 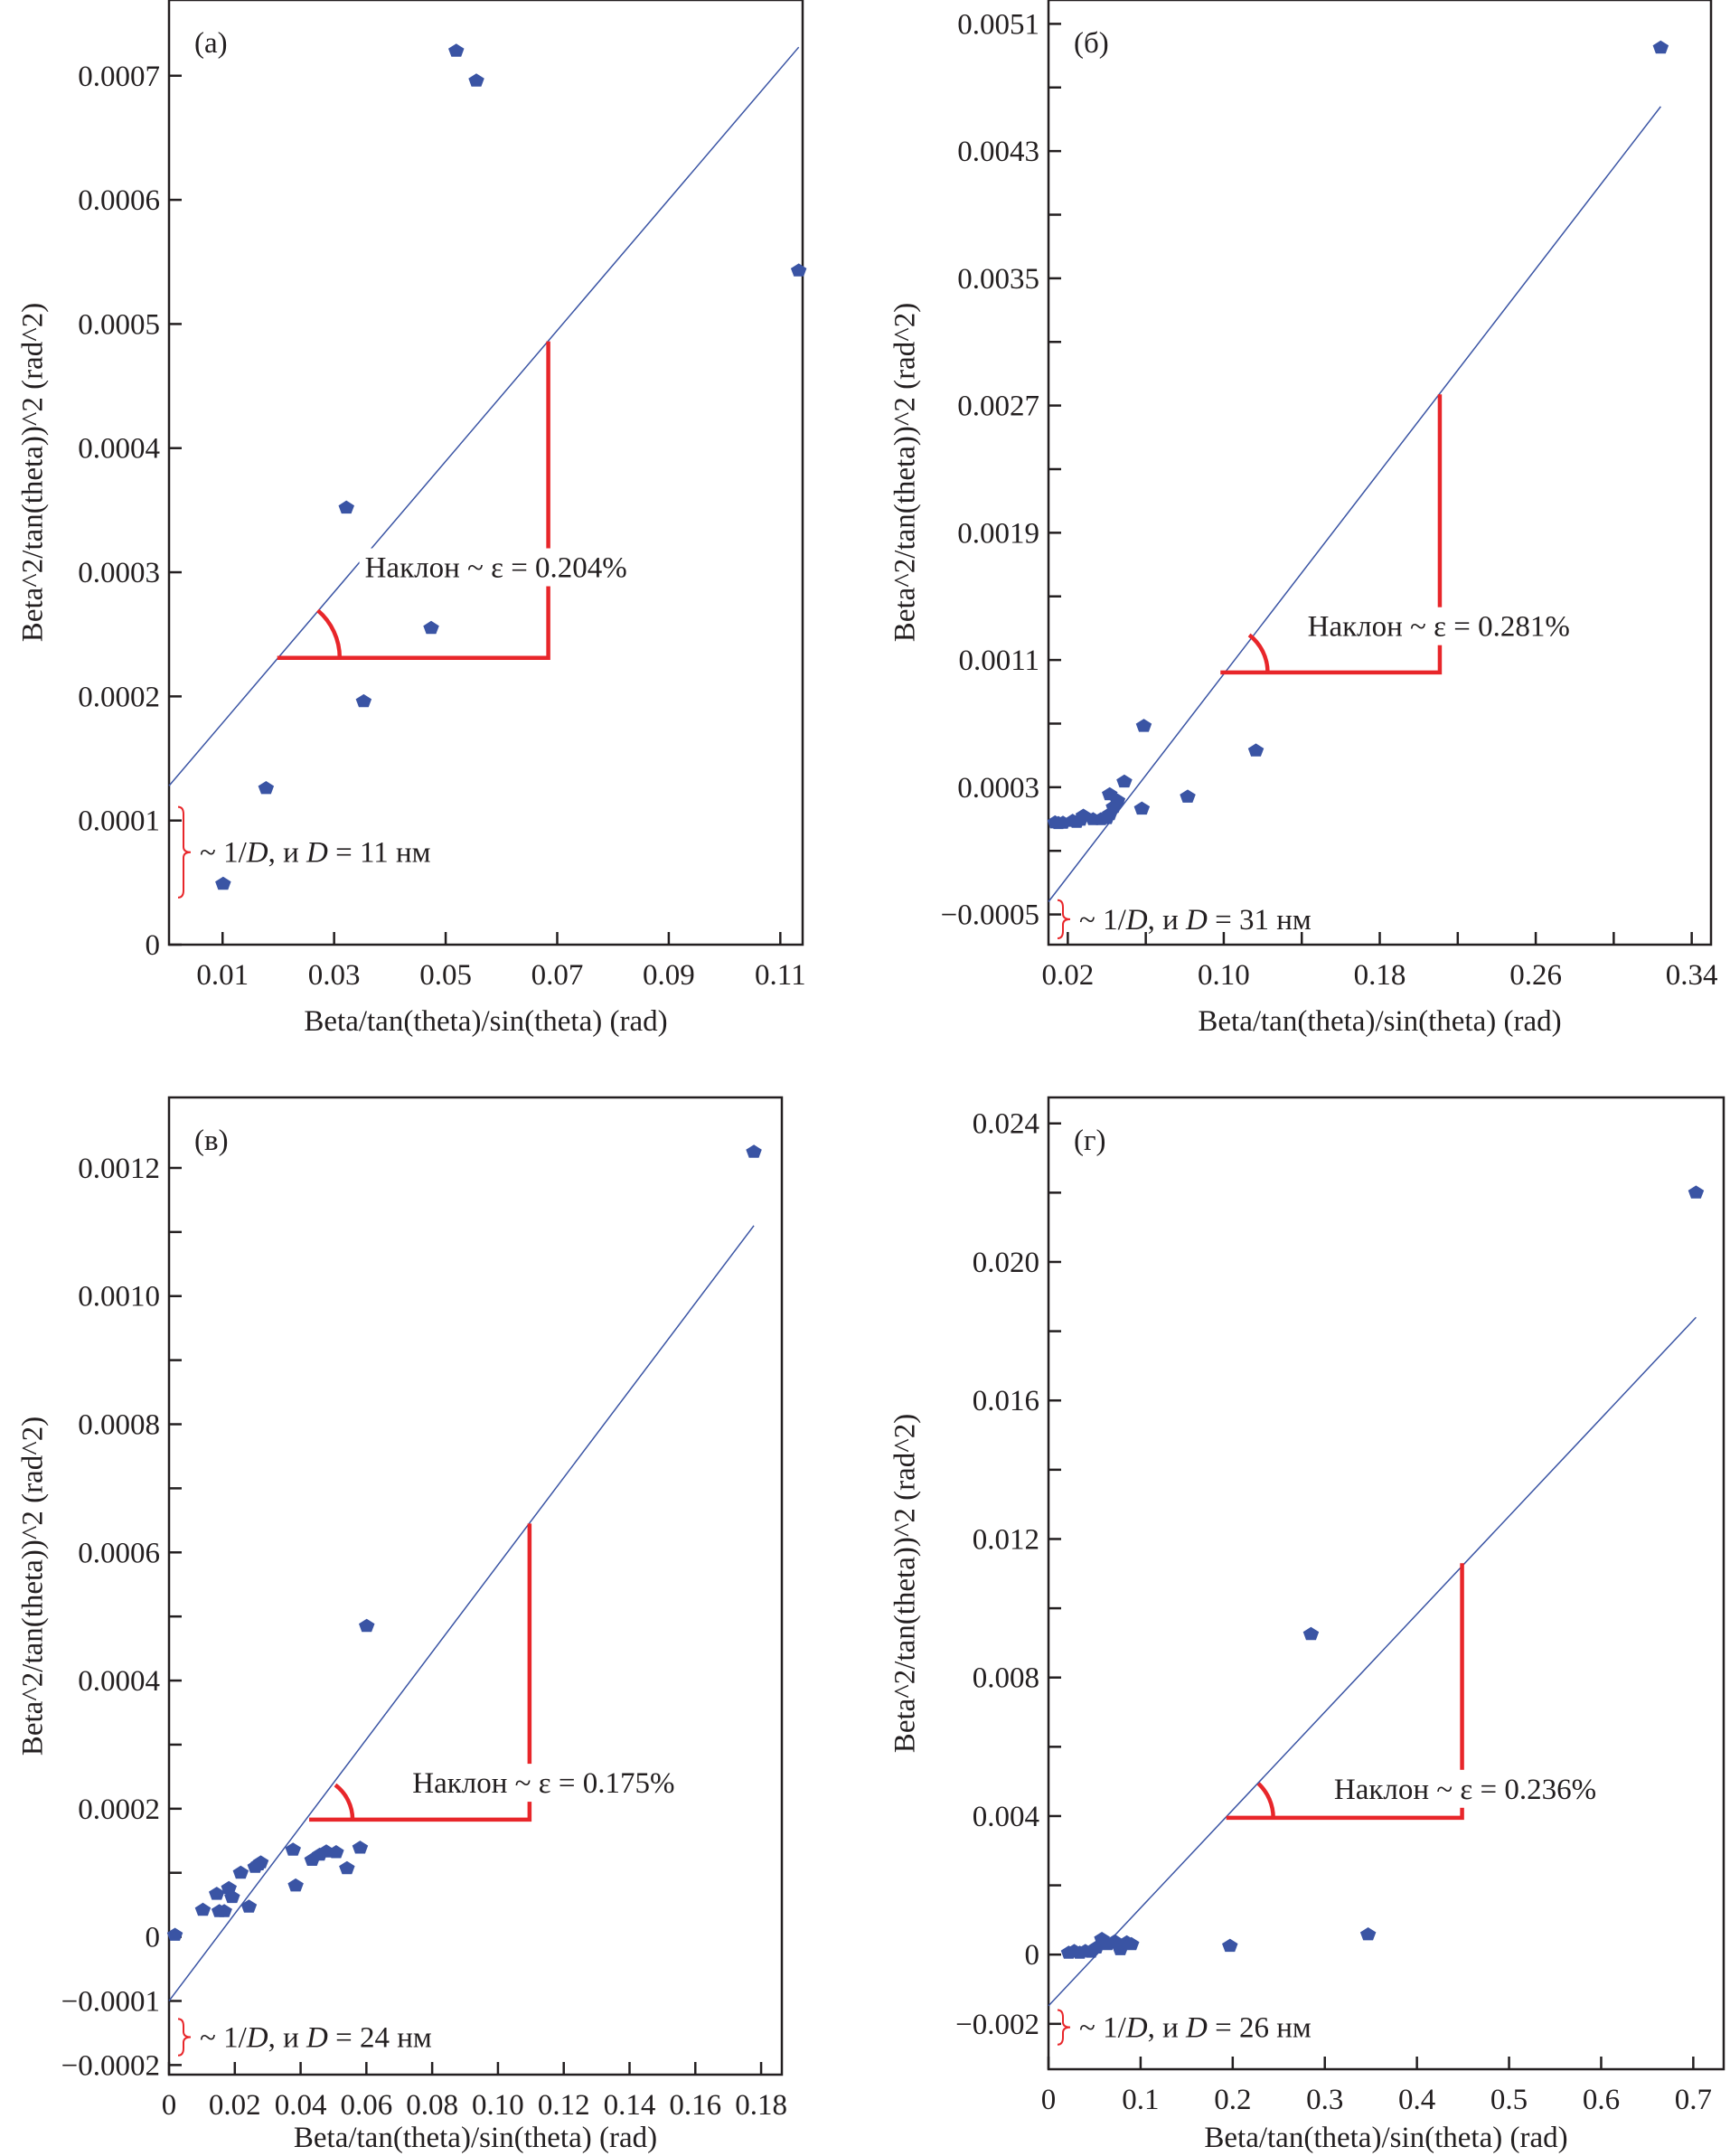 I want to click on x-tick-label: 0.18, so click(x=761, y=2105).